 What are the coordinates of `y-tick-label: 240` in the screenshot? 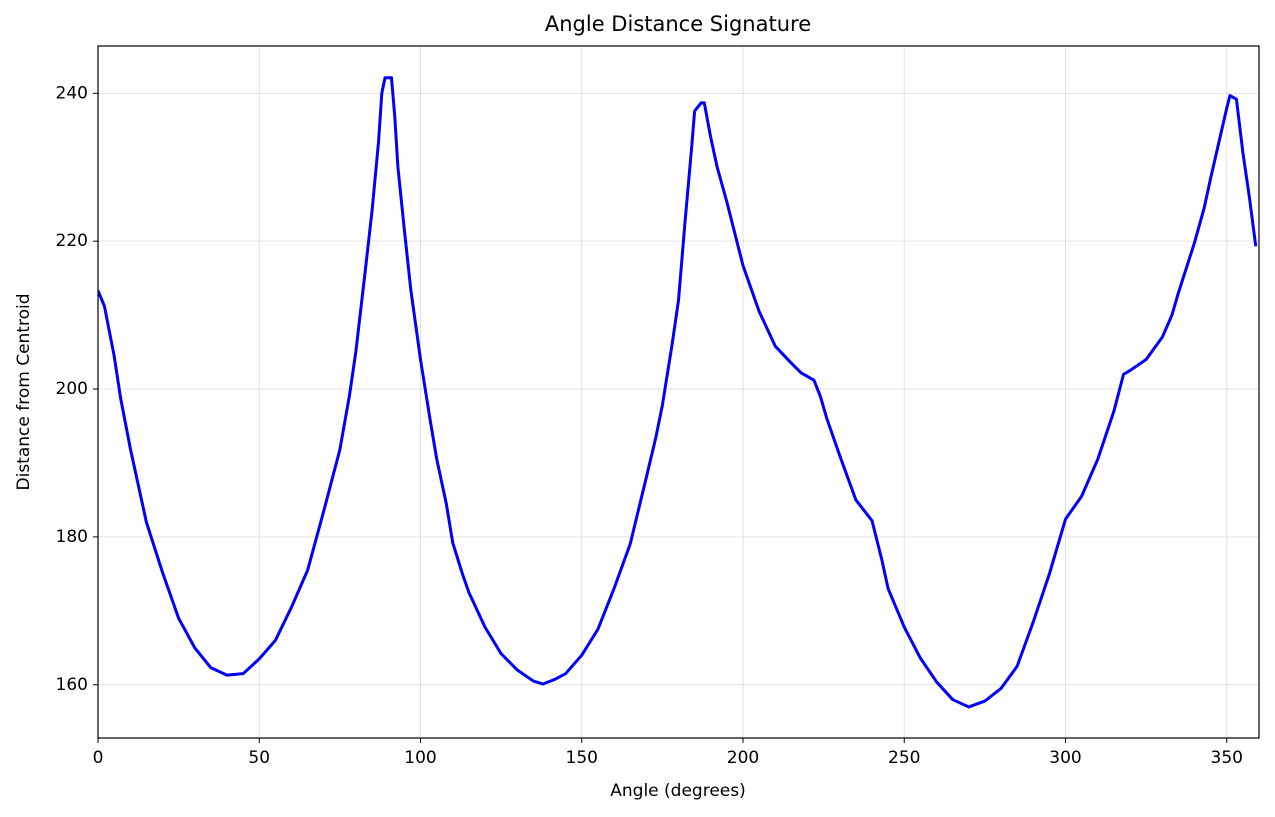 It's located at (72, 93).